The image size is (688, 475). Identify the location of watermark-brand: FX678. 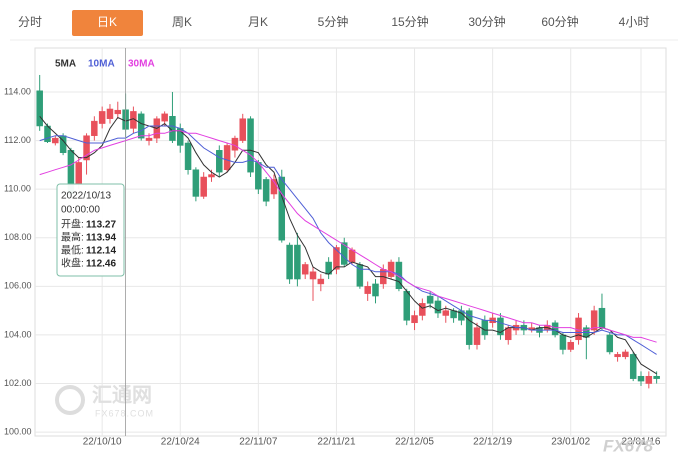
(628, 445).